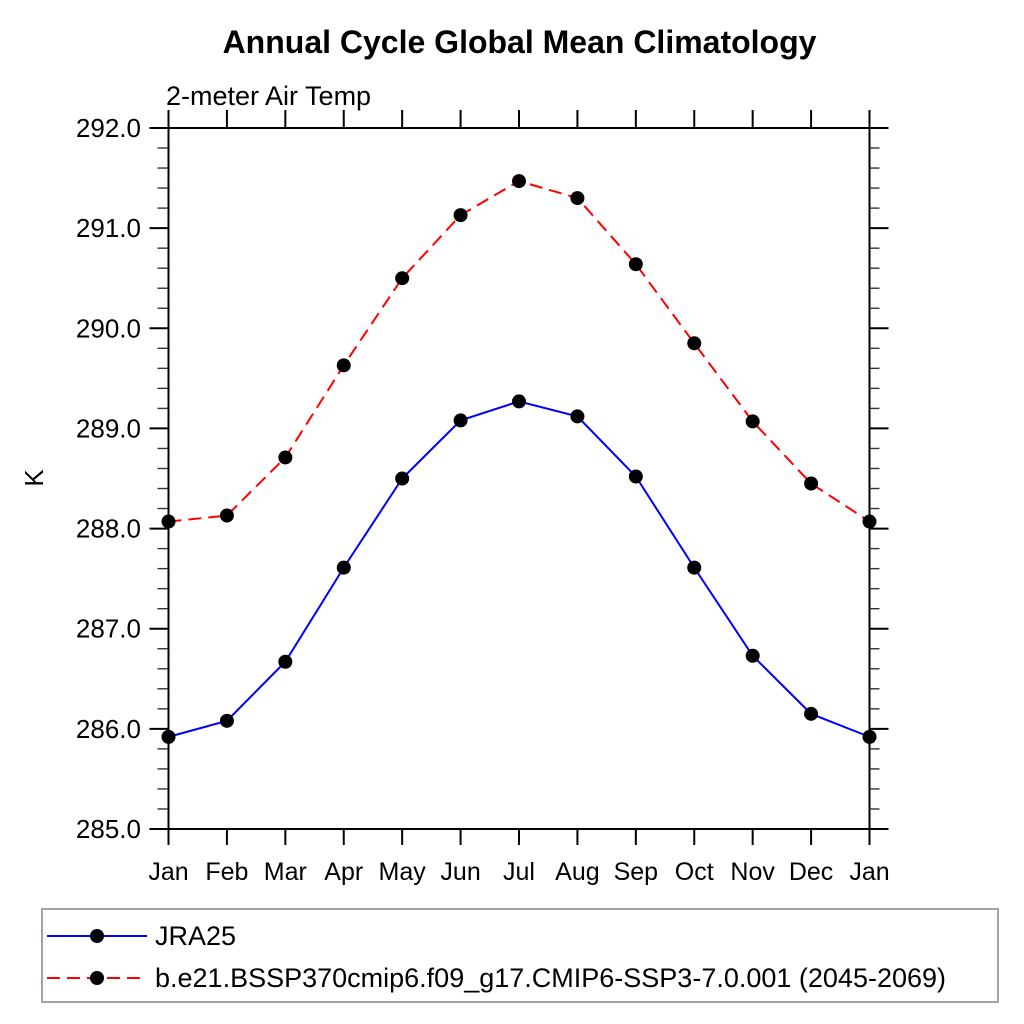 This screenshot has width=1024, height=1024. What do you see at coordinates (577, 872) in the screenshot?
I see `x-tick-label: Aug` at bounding box center [577, 872].